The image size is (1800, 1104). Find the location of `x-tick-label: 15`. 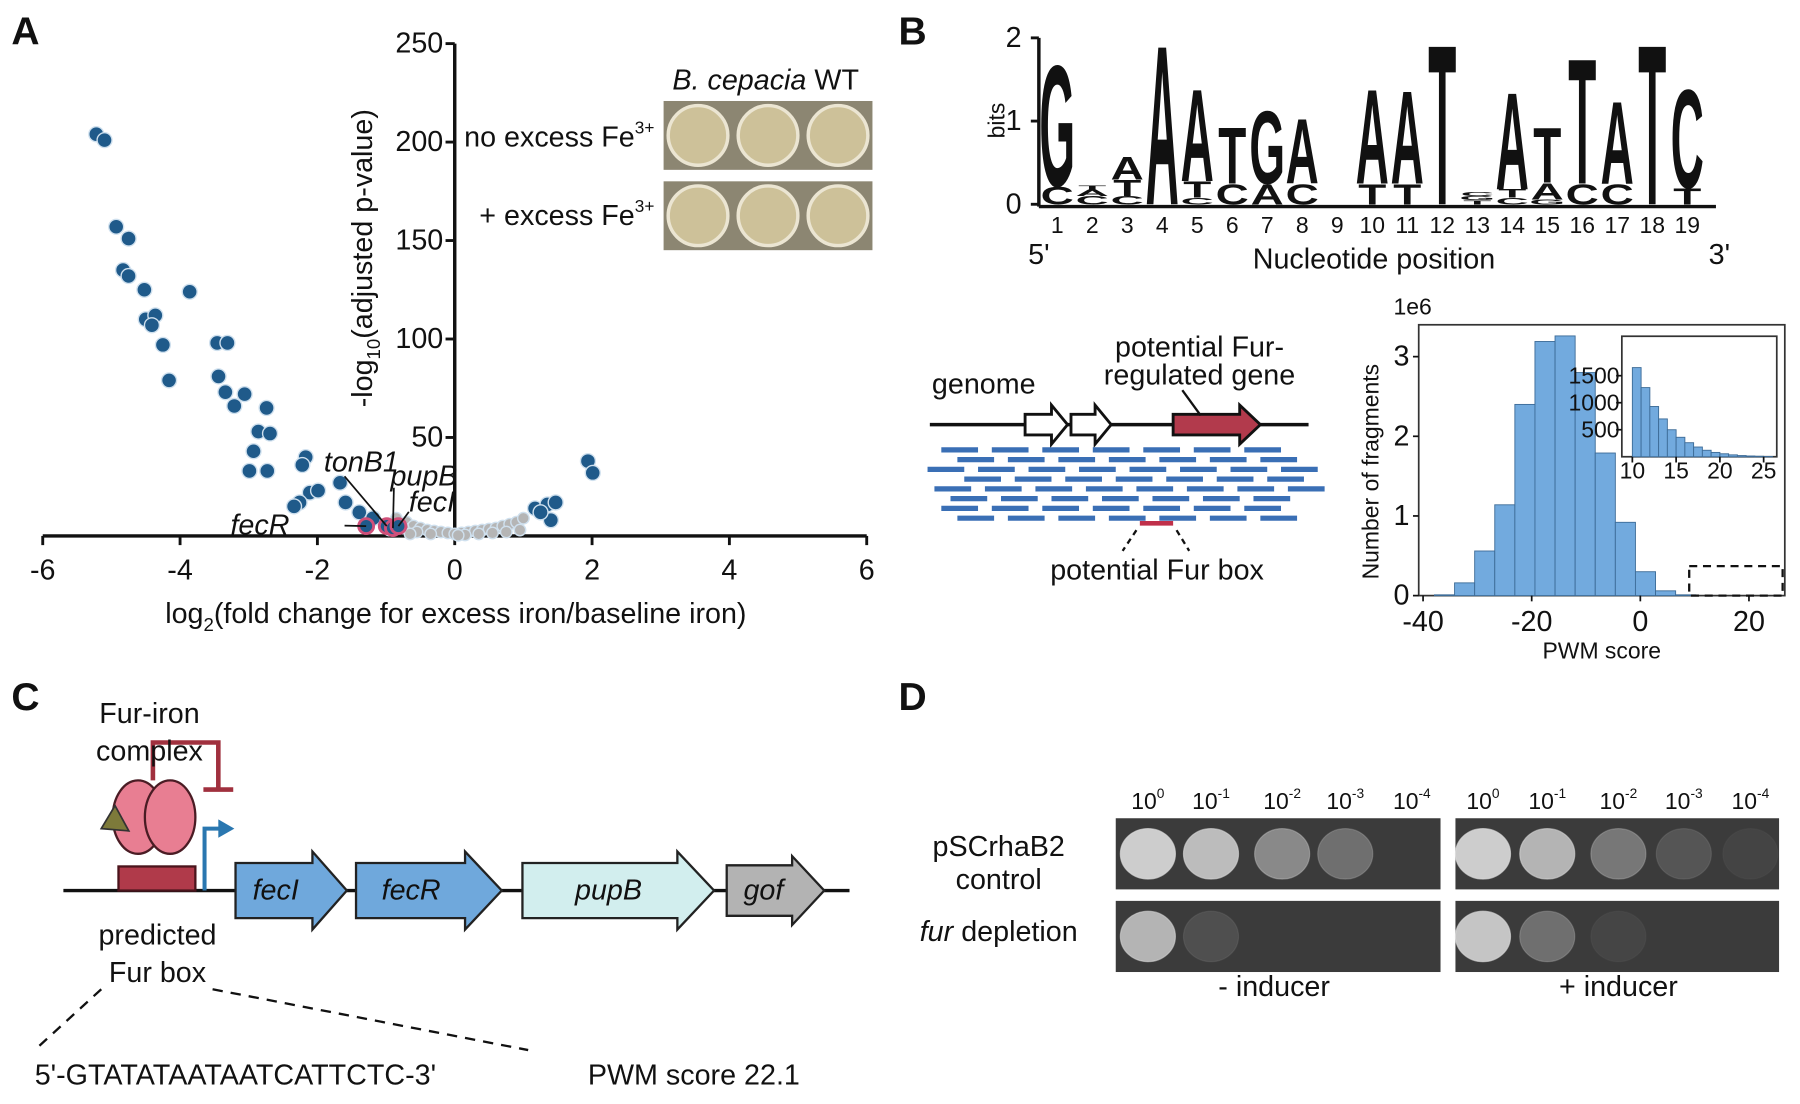

x-tick-label: 15 is located at coordinates (1547, 225).